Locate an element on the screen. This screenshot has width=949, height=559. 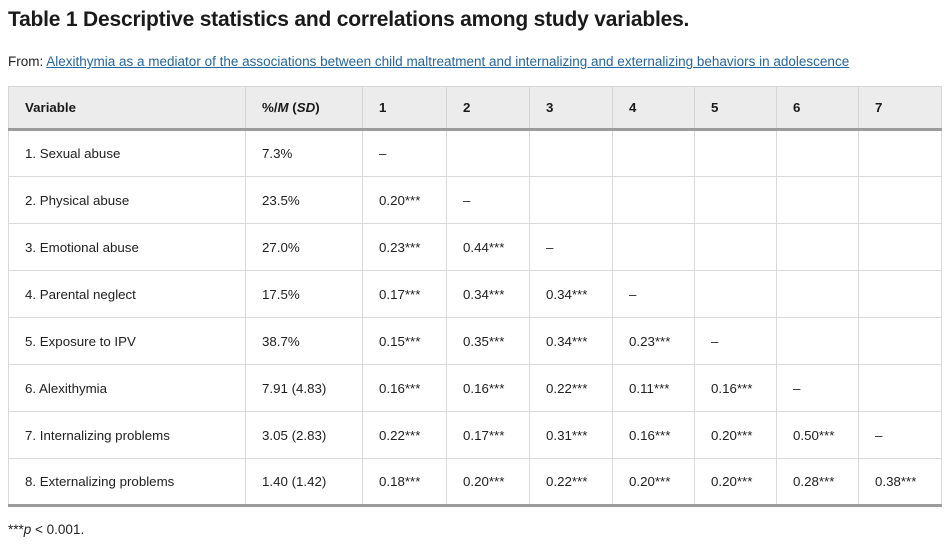
stat-header-mean: M is located at coordinates (283, 108).